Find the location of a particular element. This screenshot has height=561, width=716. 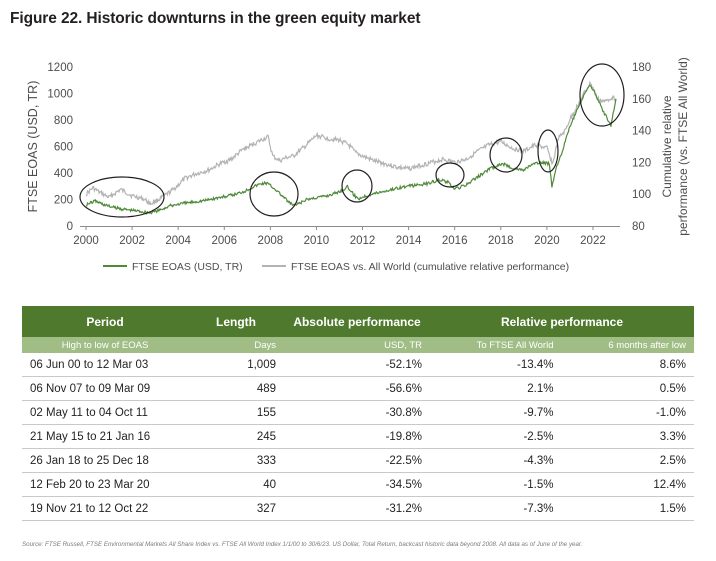

x-tick-label: 2010 is located at coordinates (317, 241).